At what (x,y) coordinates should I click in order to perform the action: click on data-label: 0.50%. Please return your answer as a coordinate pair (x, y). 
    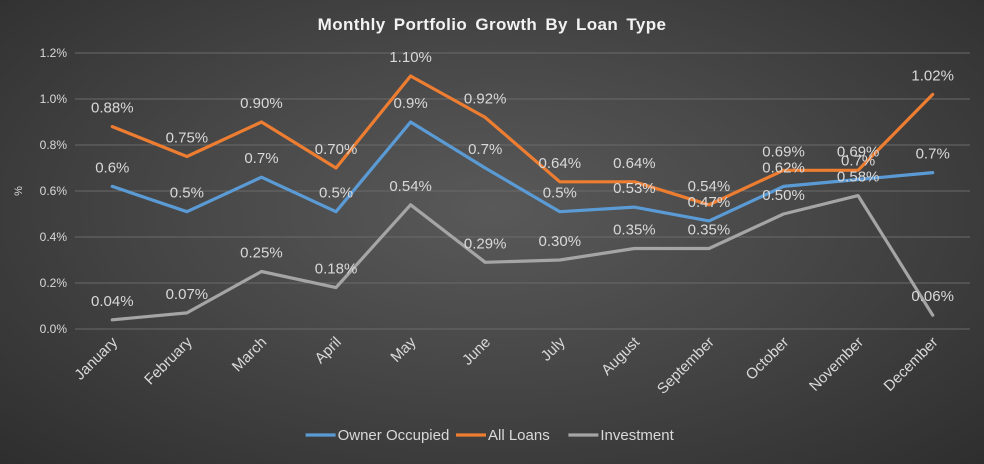
    Looking at the image, I should click on (783, 195).